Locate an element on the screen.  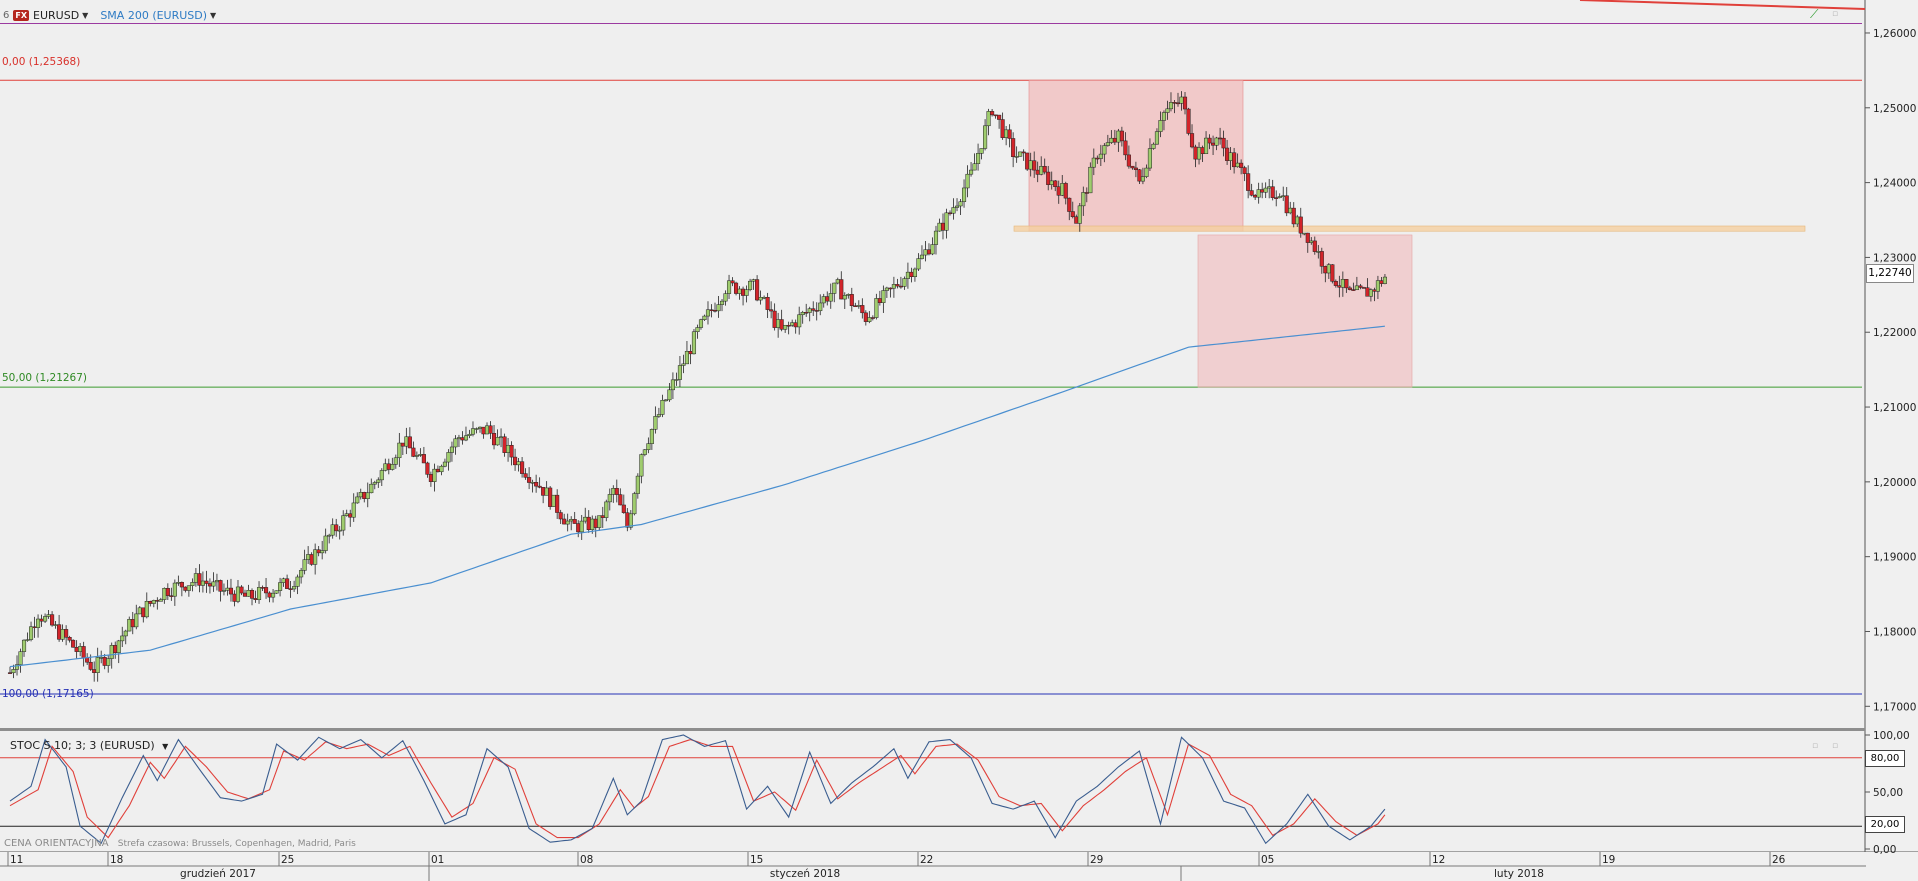
axis-bg is located at coordinates (1891, 440).